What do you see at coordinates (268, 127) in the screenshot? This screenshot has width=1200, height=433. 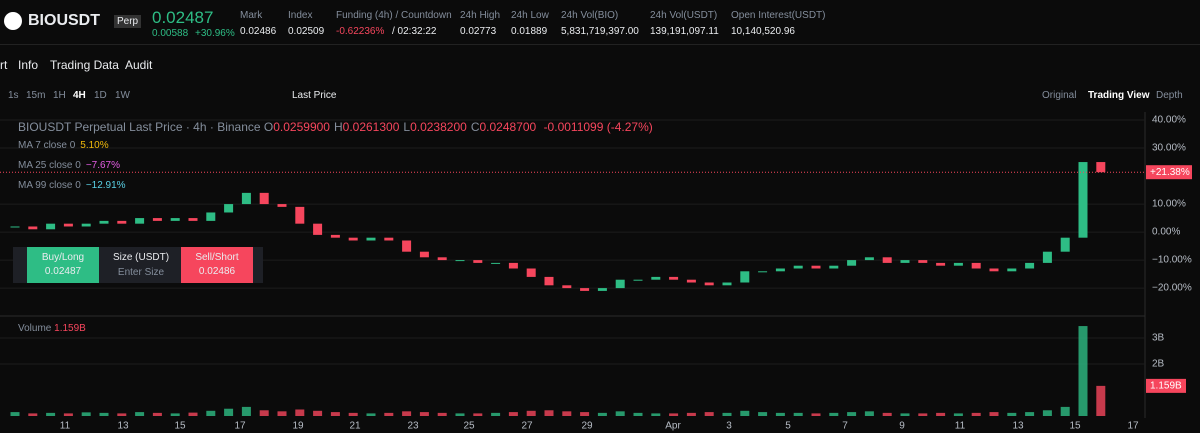 I see `ohlc-label: O` at bounding box center [268, 127].